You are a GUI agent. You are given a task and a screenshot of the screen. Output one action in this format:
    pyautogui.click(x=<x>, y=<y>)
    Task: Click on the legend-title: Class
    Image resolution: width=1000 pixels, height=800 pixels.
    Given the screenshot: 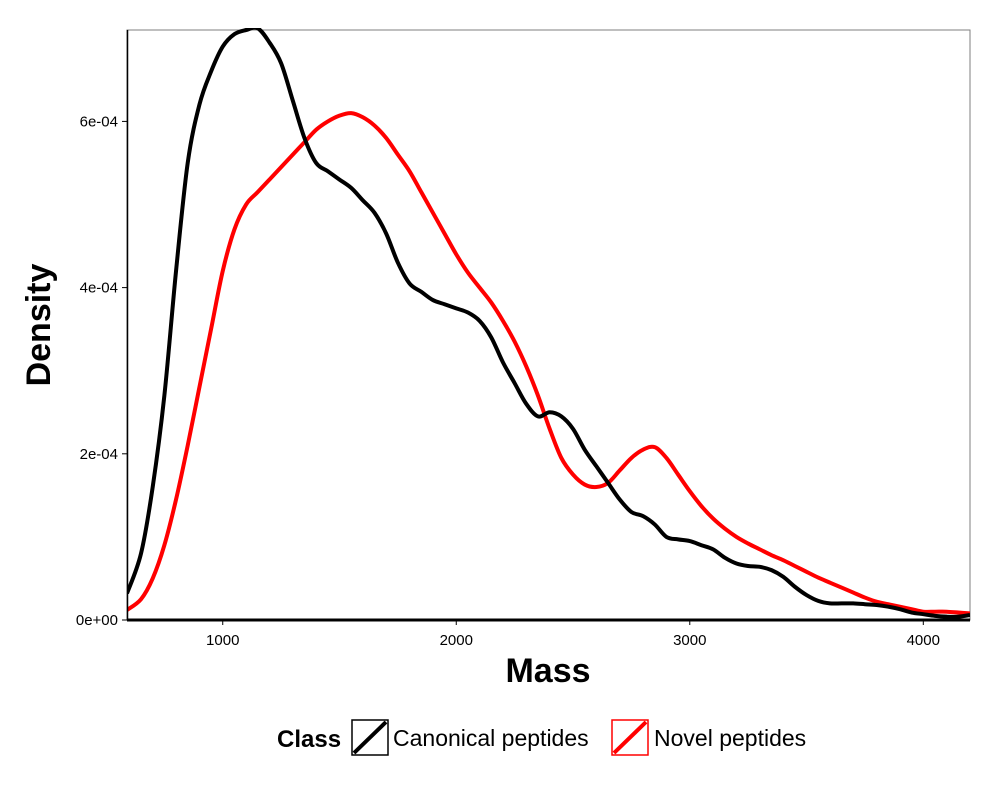 What is the action you would take?
    pyautogui.click(x=309, y=739)
    